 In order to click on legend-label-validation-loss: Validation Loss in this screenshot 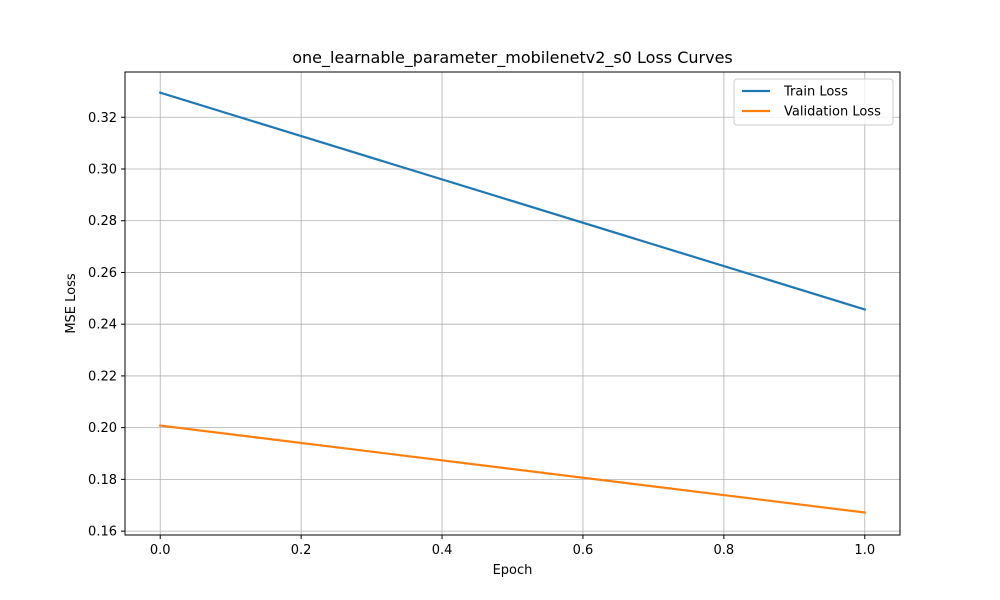, I will do `click(832, 112)`.